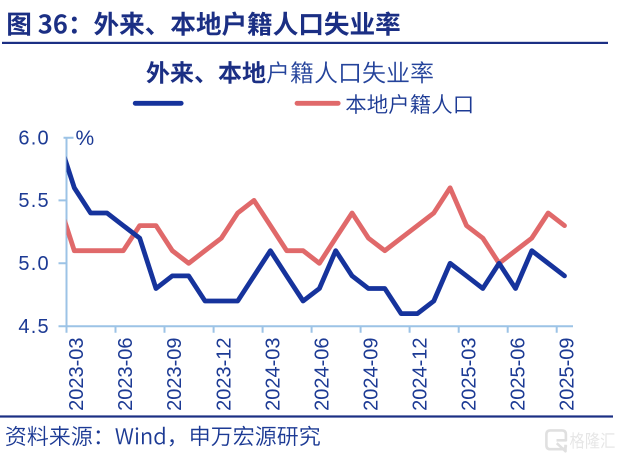 The image size is (621, 456). What do you see at coordinates (224, 374) in the screenshot?
I see `svg-text: 2023-12` at bounding box center [224, 374].